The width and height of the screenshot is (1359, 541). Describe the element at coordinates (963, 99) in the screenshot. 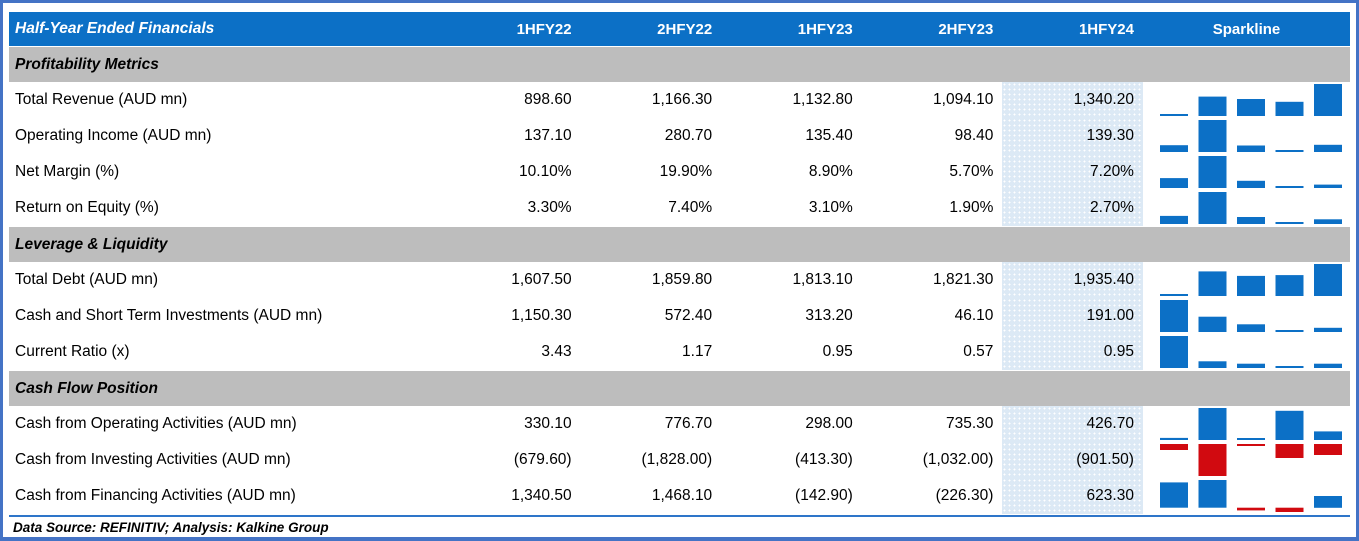

I see `value-cell-2hfy23: 1,094.10` at that location.